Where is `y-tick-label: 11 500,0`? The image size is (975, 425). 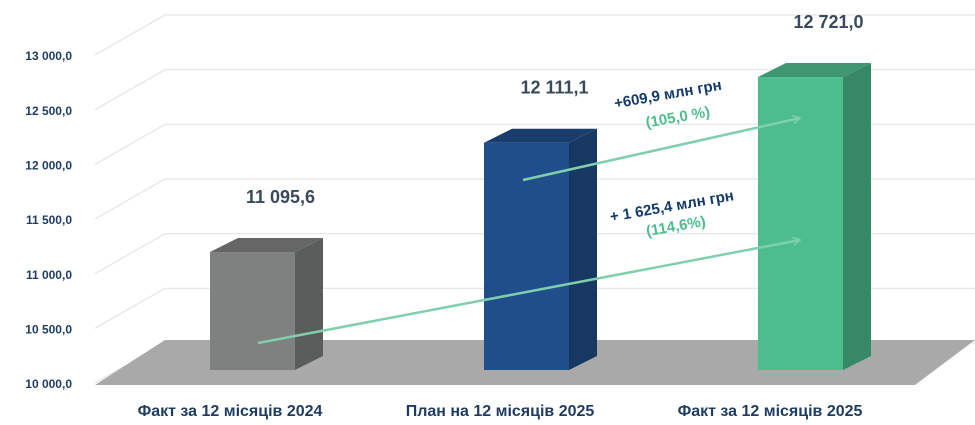 y-tick-label: 11 500,0 is located at coordinates (49, 220).